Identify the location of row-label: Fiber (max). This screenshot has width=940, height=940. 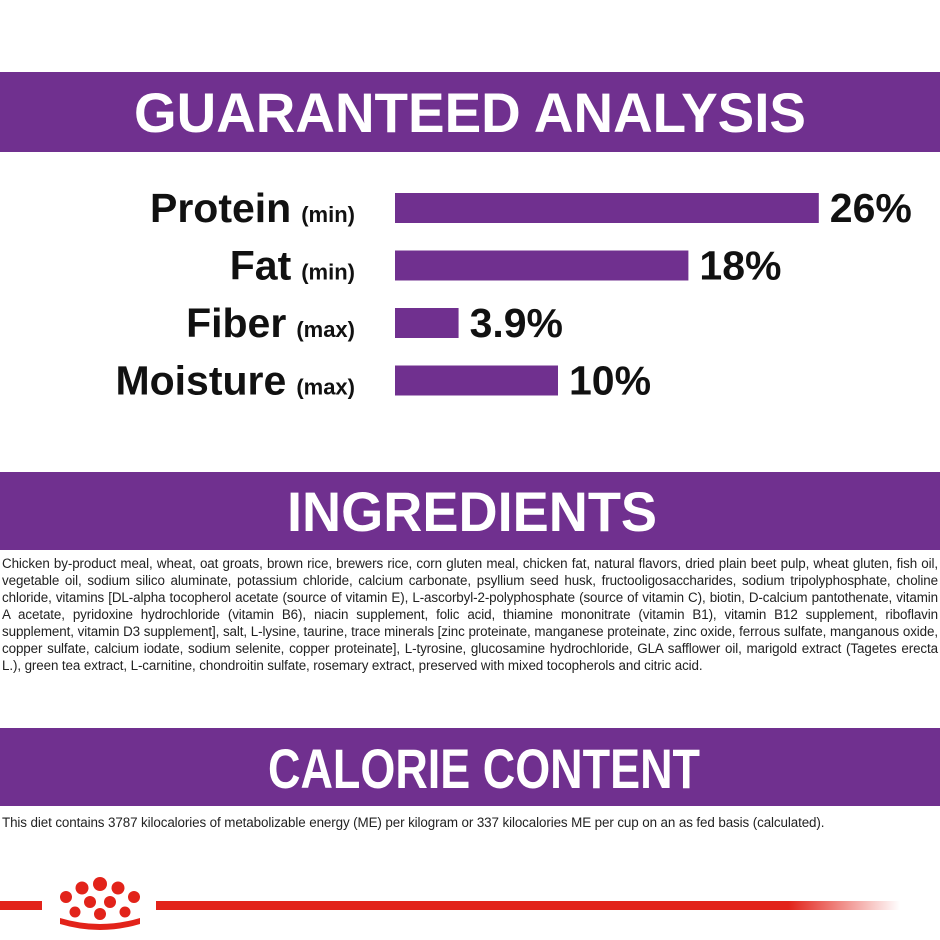
(270, 323).